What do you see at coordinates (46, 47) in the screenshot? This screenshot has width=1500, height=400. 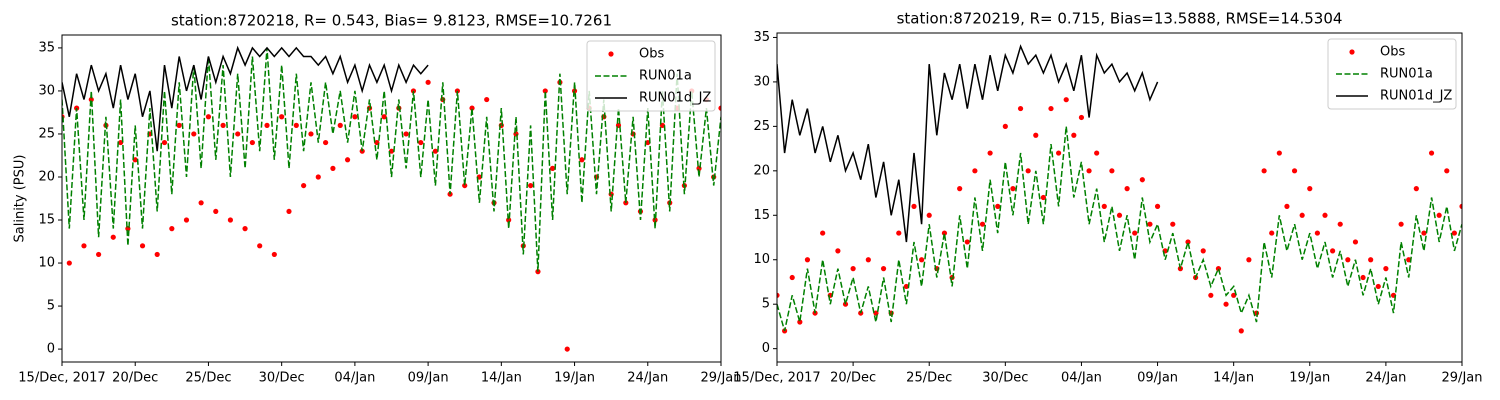 I see `y-tick-label: 35` at bounding box center [46, 47].